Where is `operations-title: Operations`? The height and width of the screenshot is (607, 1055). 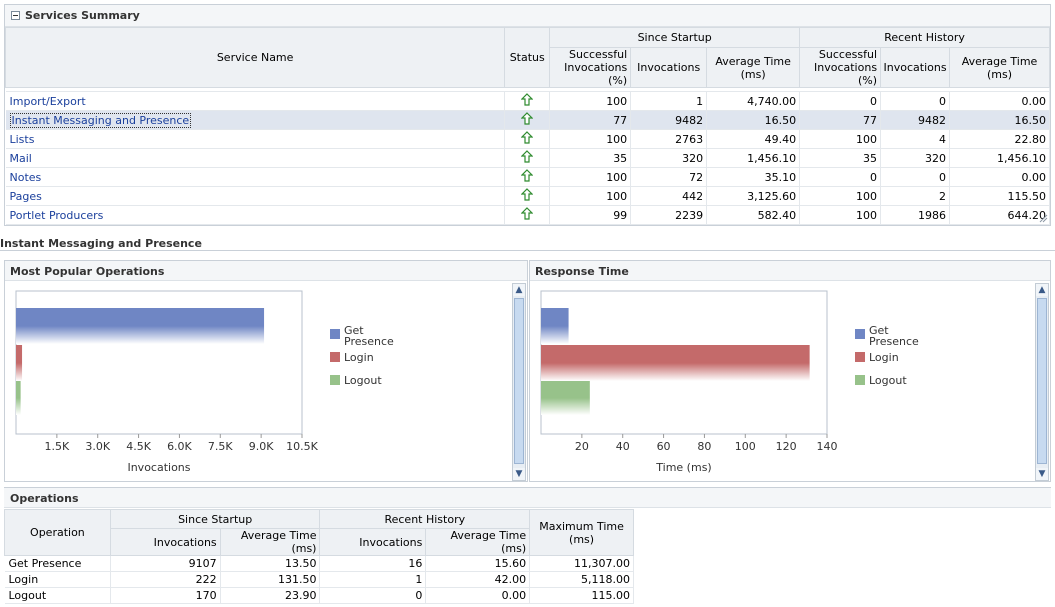 operations-title: Operations is located at coordinates (44, 498).